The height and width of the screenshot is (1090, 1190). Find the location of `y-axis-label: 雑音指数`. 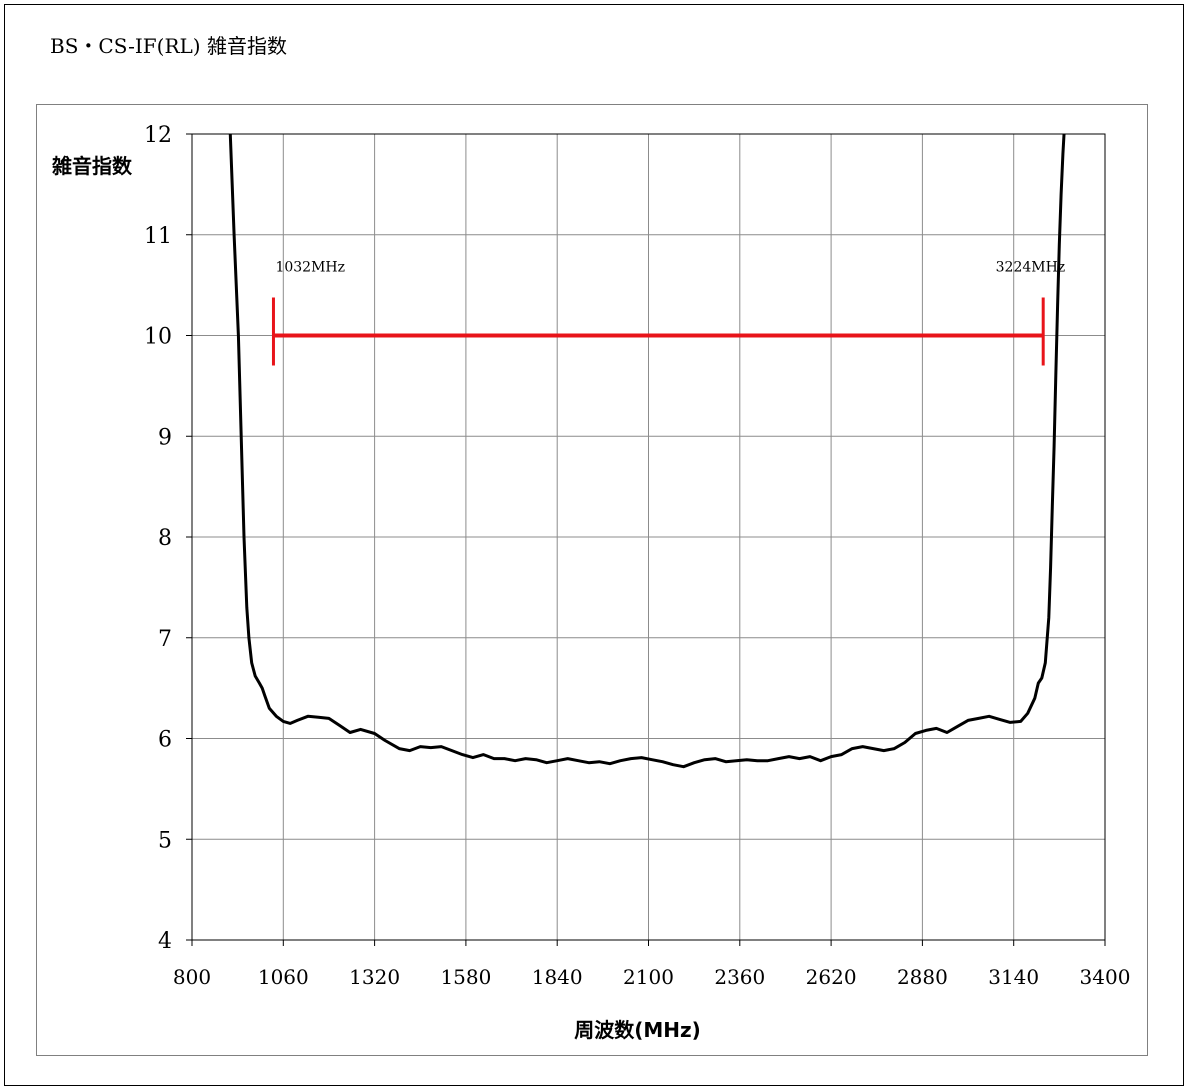

y-axis-label: 雑音指数 is located at coordinates (92, 166).